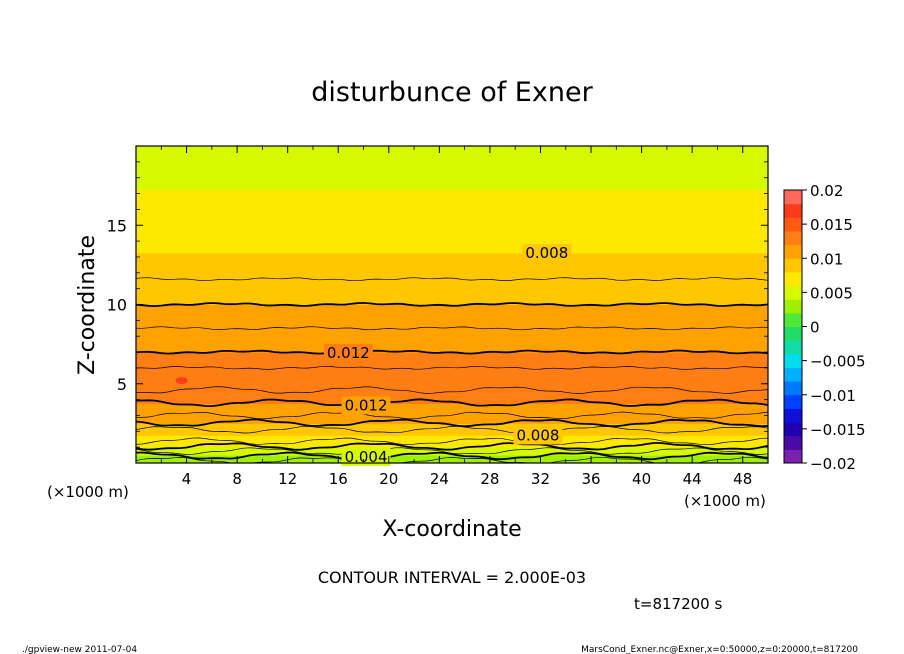 This screenshot has height=654, width=904. I want to click on colorbar-tick-label: 0, so click(815, 328).